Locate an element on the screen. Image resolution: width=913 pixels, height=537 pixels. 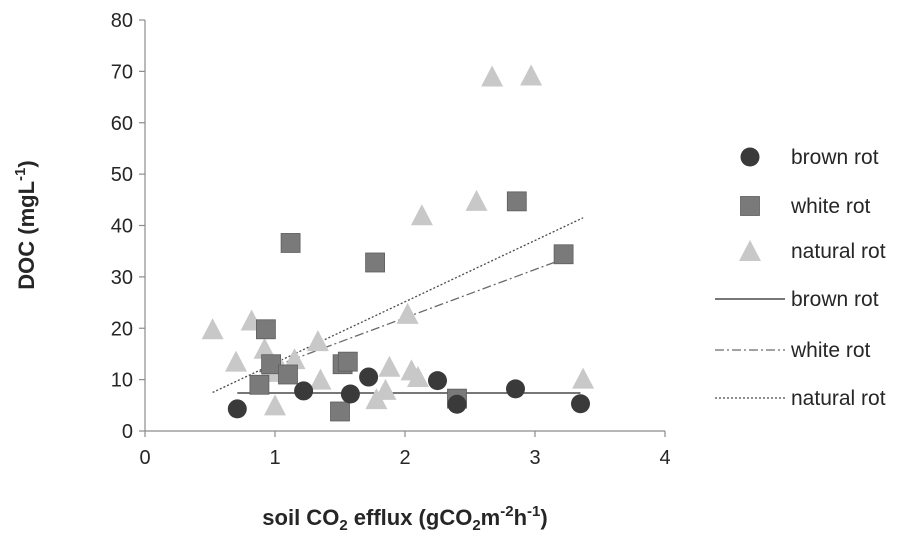
y-tick-label: 10 is located at coordinates (122, 381).